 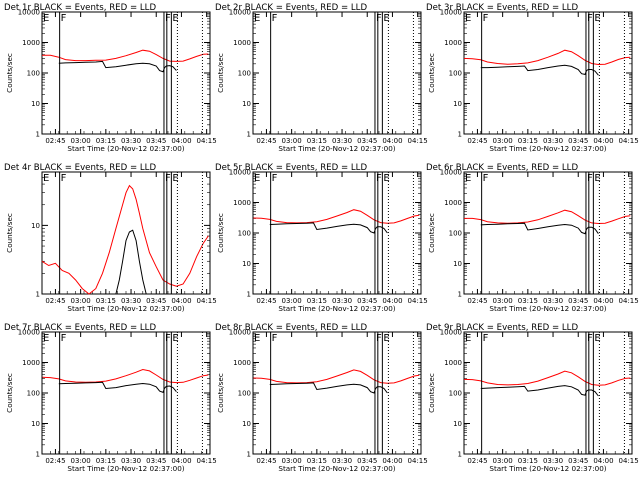 What do you see at coordinates (291, 328) in the screenshot?
I see `panel-title: Det 8r BLACK = Events, RED = LLD` at bounding box center [291, 328].